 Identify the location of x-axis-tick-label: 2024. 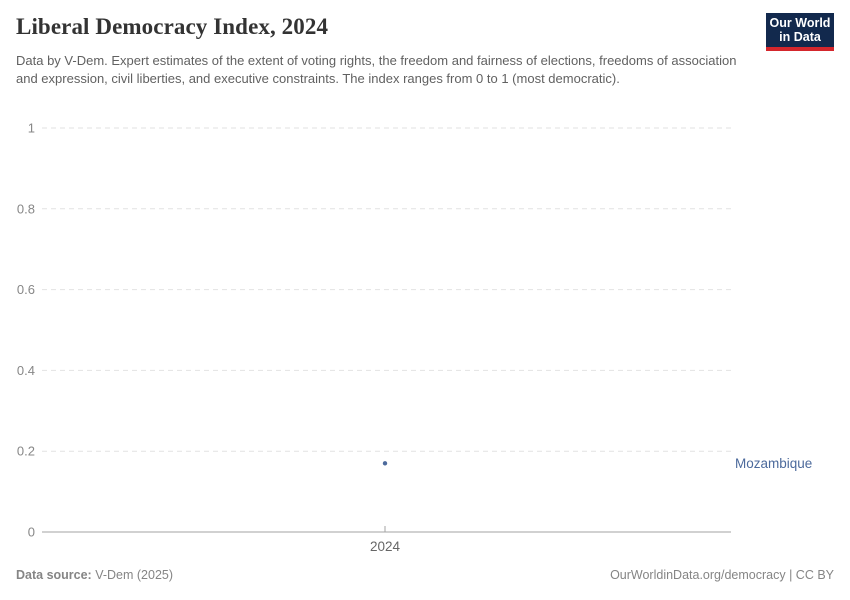
(385, 546).